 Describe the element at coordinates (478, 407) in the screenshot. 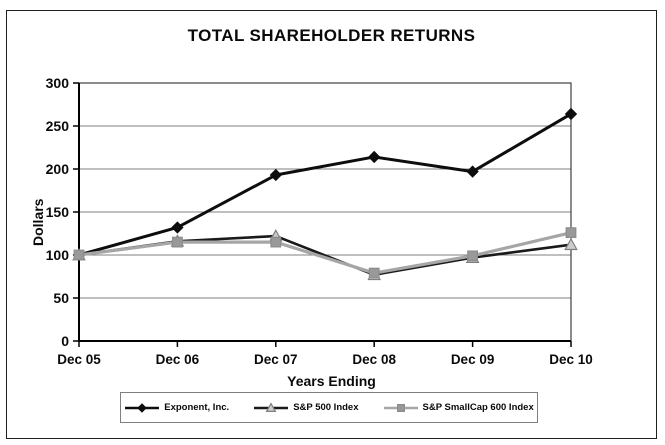

I see `legend-label: S&P SmallCap 600 Index` at that location.